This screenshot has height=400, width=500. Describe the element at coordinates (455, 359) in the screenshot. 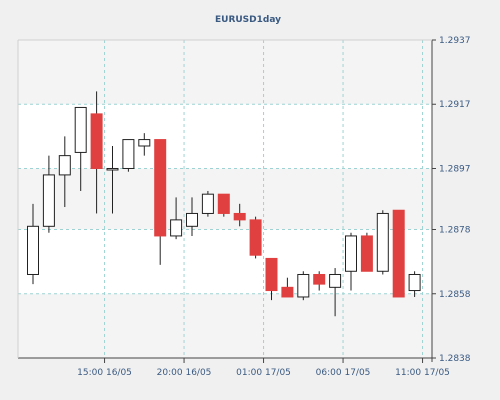

I see `y-tick-label: 1.2838` at that location.